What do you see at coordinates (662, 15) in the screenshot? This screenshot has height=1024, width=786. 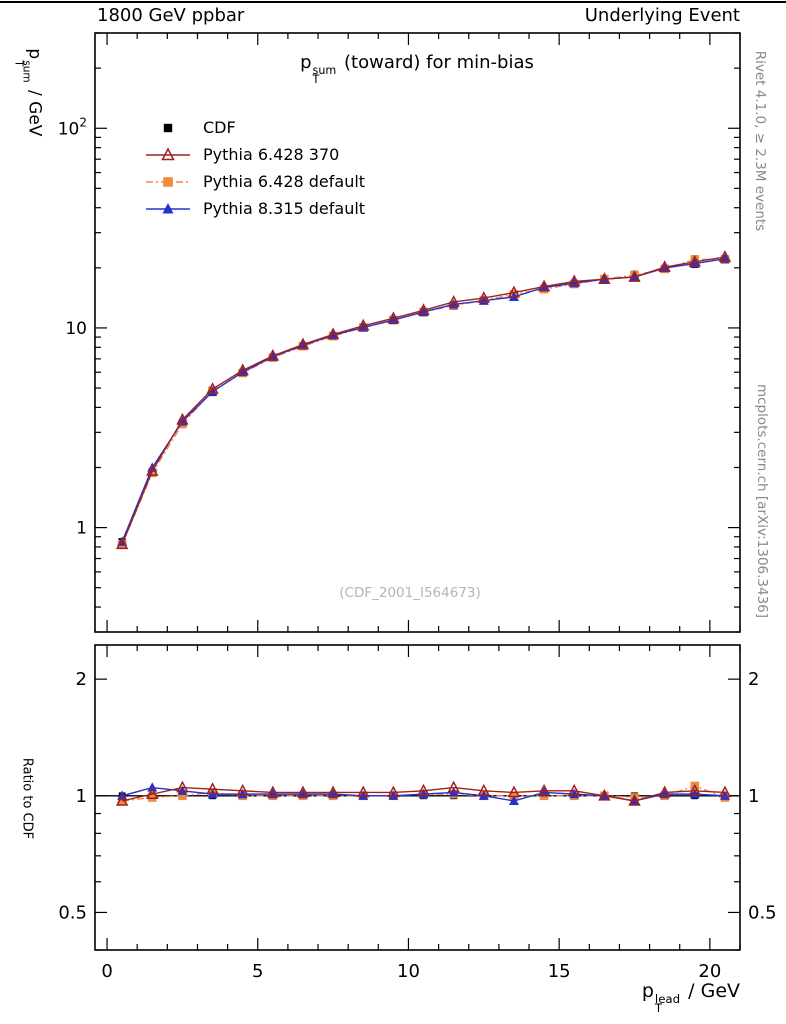 I see `header-topic: Underlying Event` at bounding box center [662, 15].